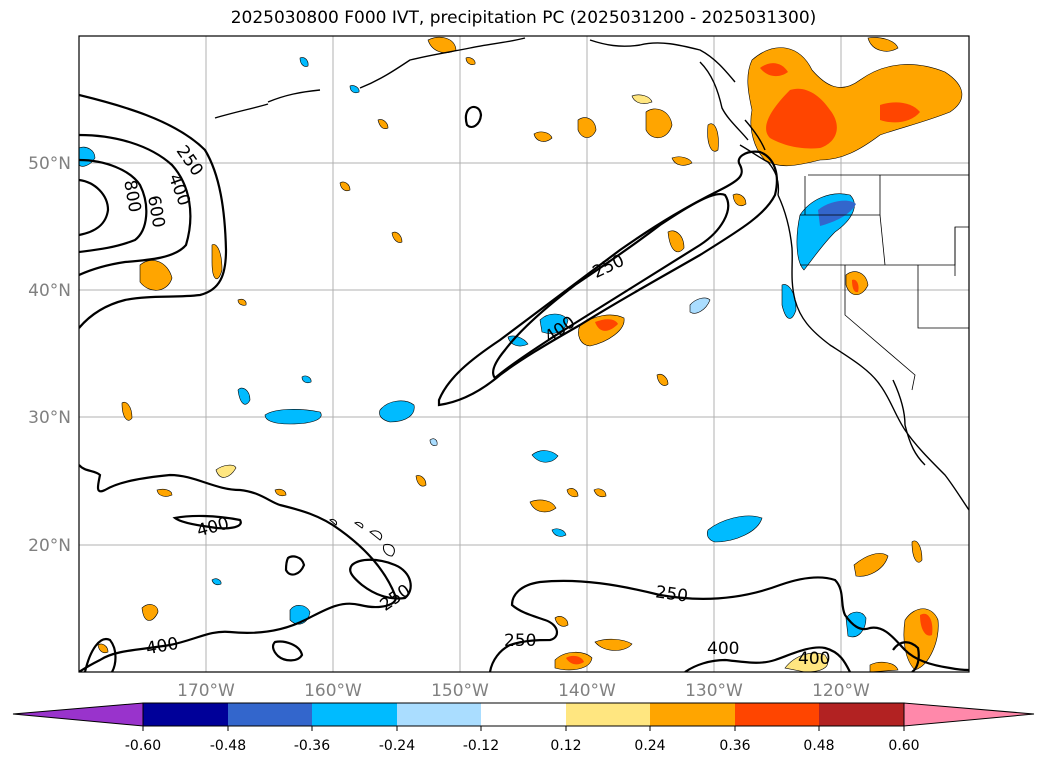 This screenshot has width=1047, height=765. Describe the element at coordinates (49, 164) in the screenshot. I see `lat-label: 50°N` at that location.